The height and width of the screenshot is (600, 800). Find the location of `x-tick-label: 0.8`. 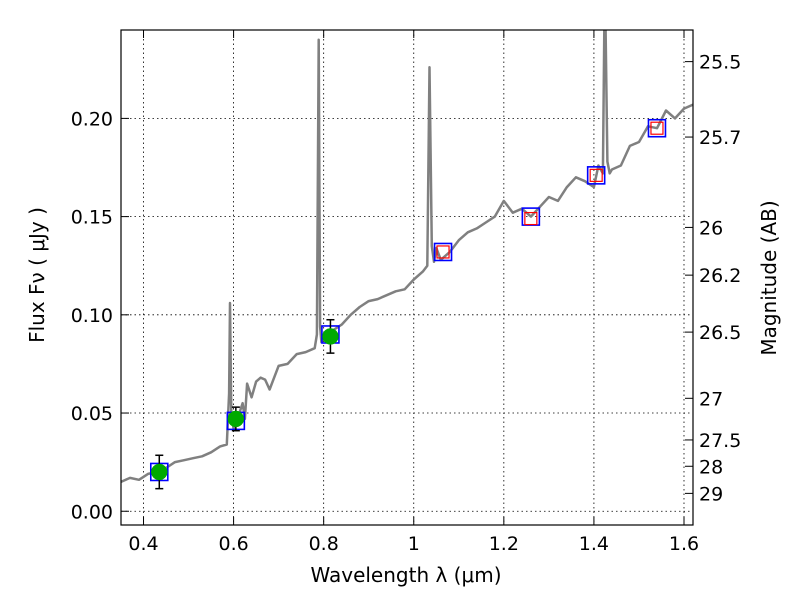

x-tick-label: 0.8 is located at coordinates (324, 544).